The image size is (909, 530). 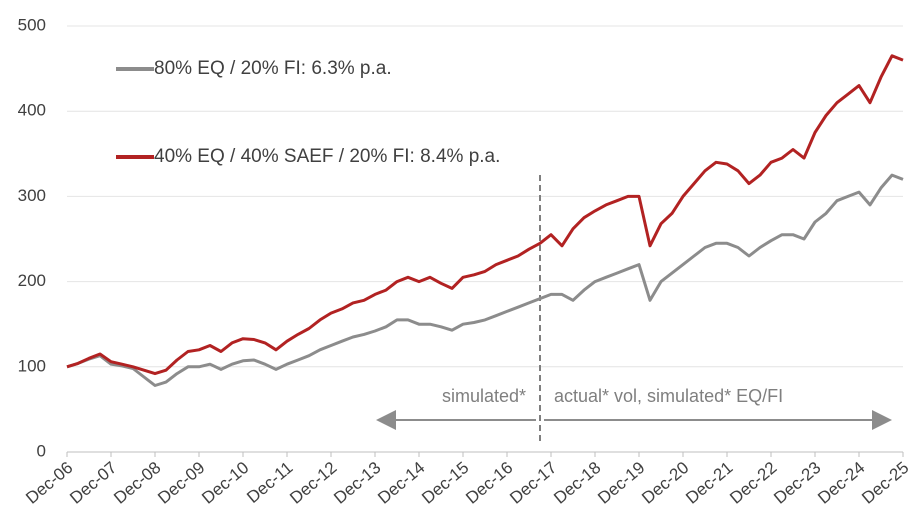 What do you see at coordinates (841, 483) in the screenshot?
I see `x-tick-label: Dec-24` at bounding box center [841, 483].